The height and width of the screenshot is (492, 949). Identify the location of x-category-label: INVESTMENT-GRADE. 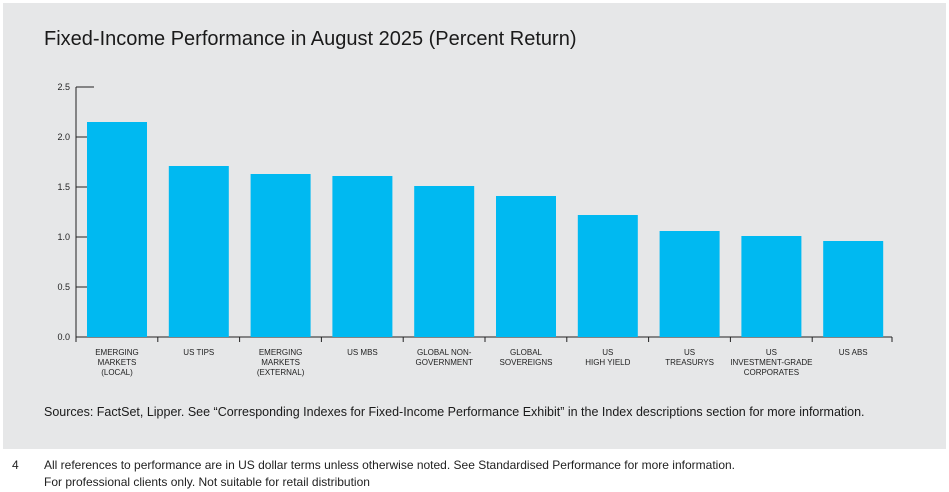
(771, 362).